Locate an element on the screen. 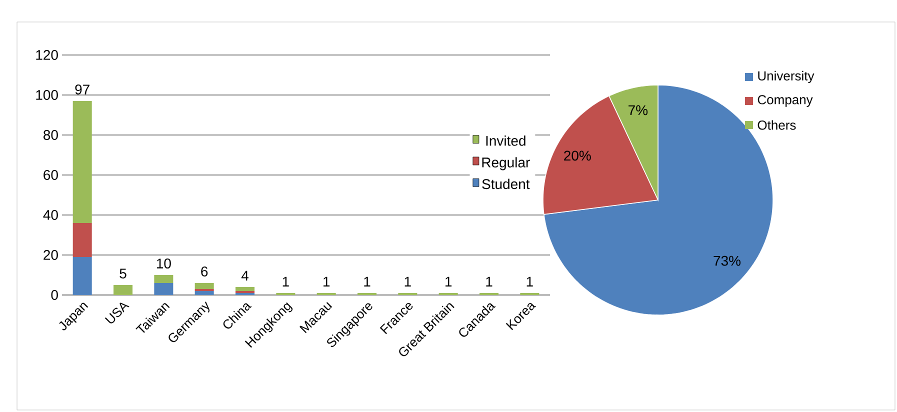 The image size is (897, 412). total-label: 97 is located at coordinates (82, 89).